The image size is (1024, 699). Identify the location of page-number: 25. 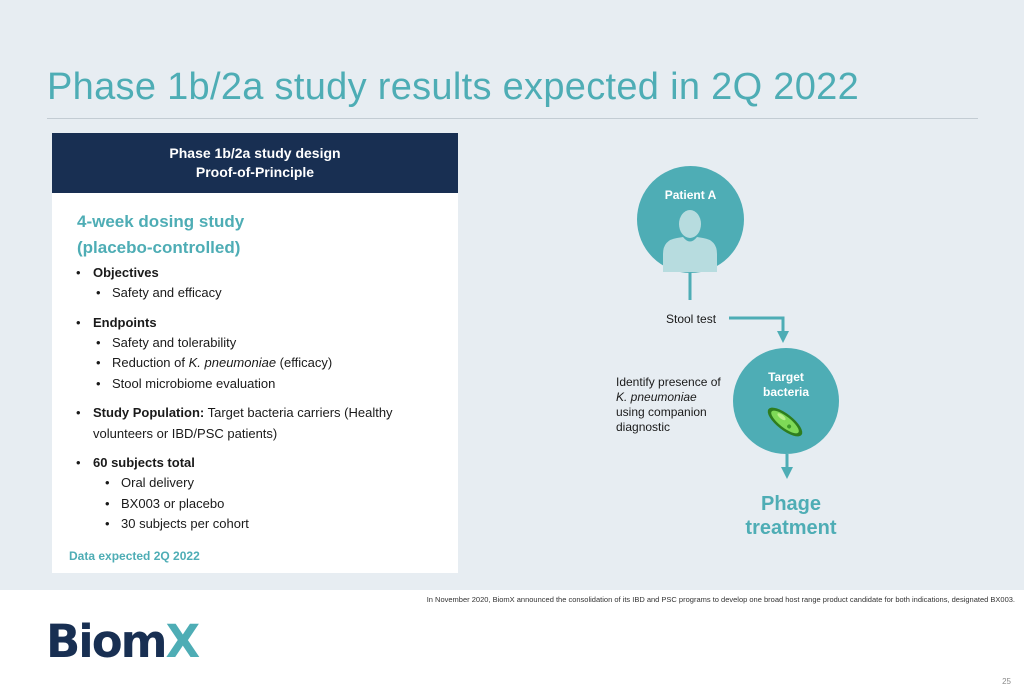
(1006, 681).